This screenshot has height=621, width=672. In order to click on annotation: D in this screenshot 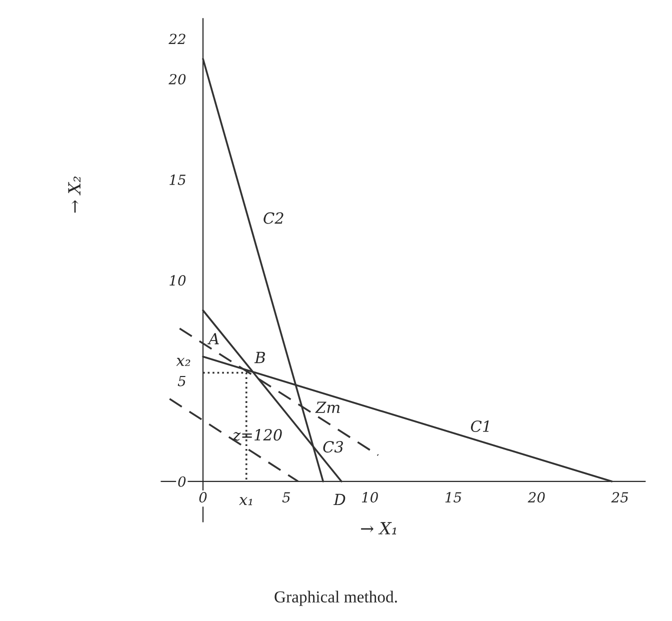, I will do `click(339, 500)`.